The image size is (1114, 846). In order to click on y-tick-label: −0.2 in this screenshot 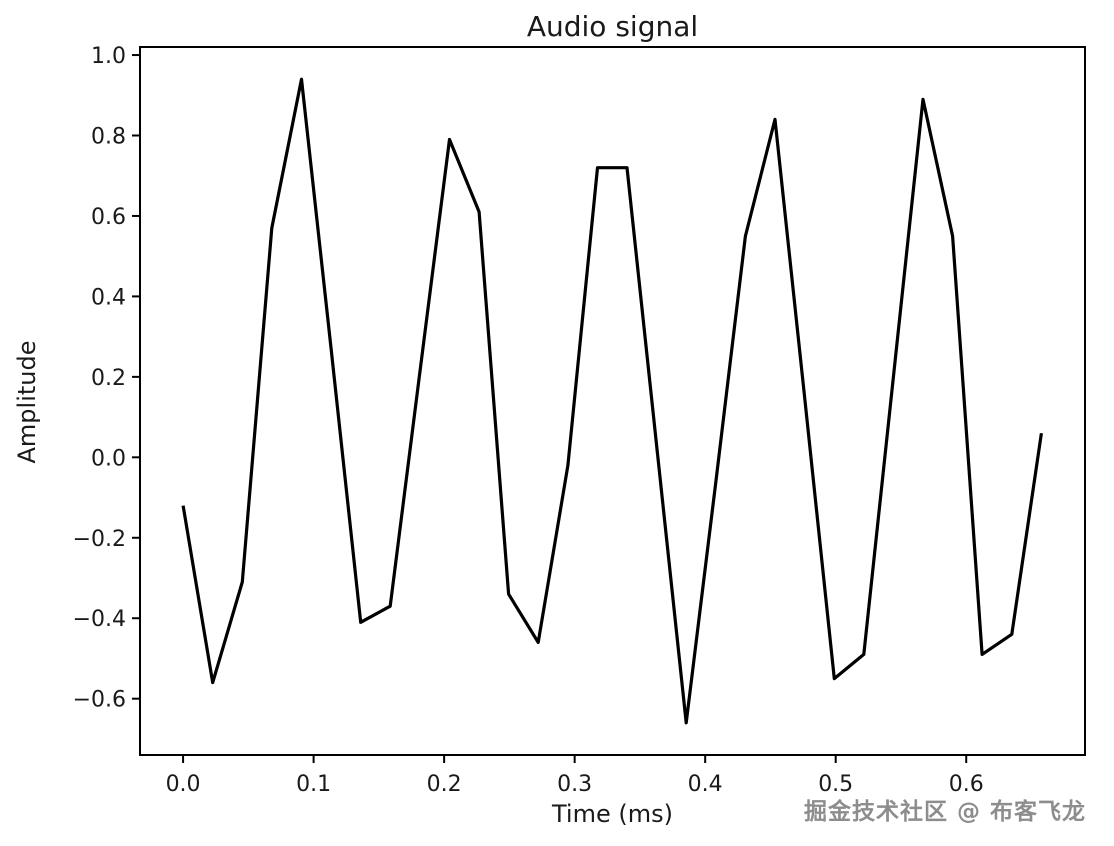, I will do `click(99, 539)`.